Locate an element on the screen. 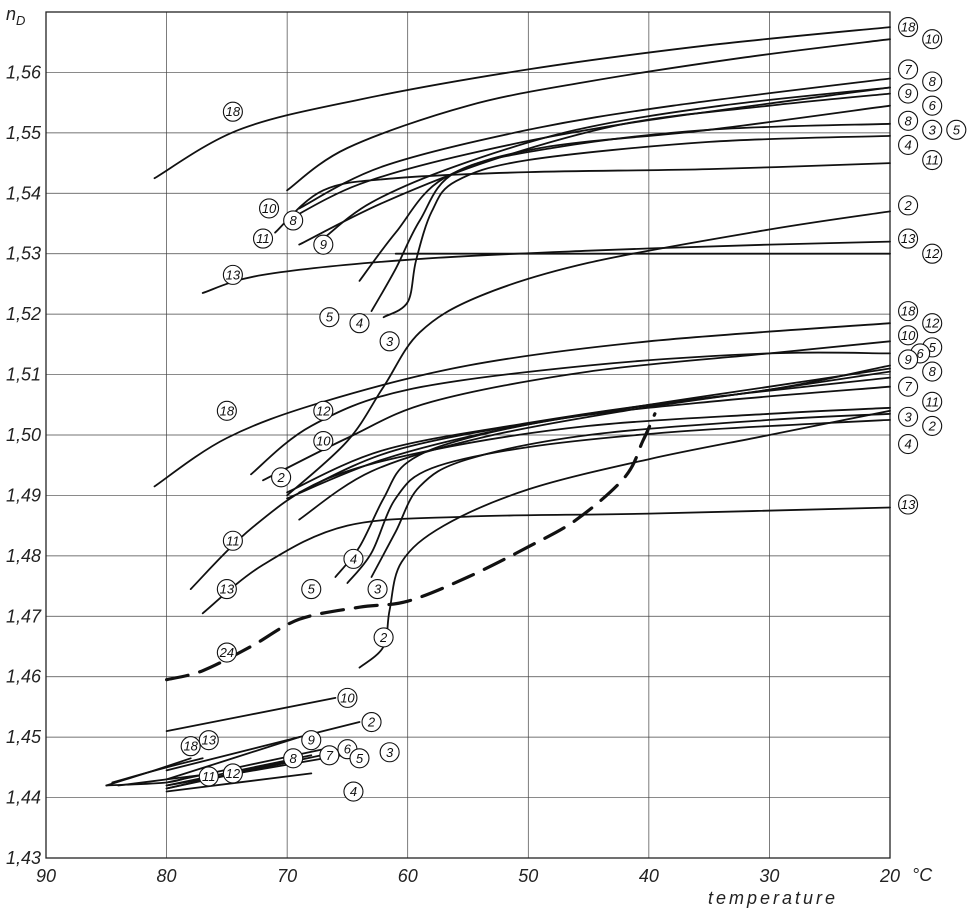 This screenshot has height=911, width=979. y-tick-label: 1,49 is located at coordinates (23, 495).